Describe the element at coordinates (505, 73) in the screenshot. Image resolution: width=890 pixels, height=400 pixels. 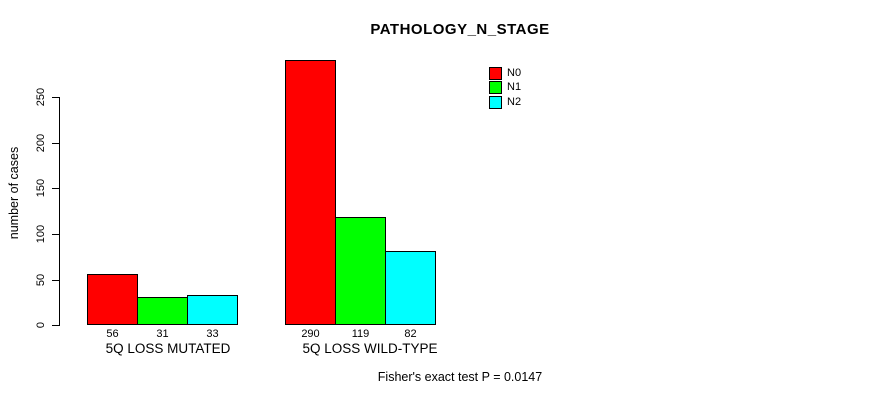
I see `legend-item: N0` at that location.